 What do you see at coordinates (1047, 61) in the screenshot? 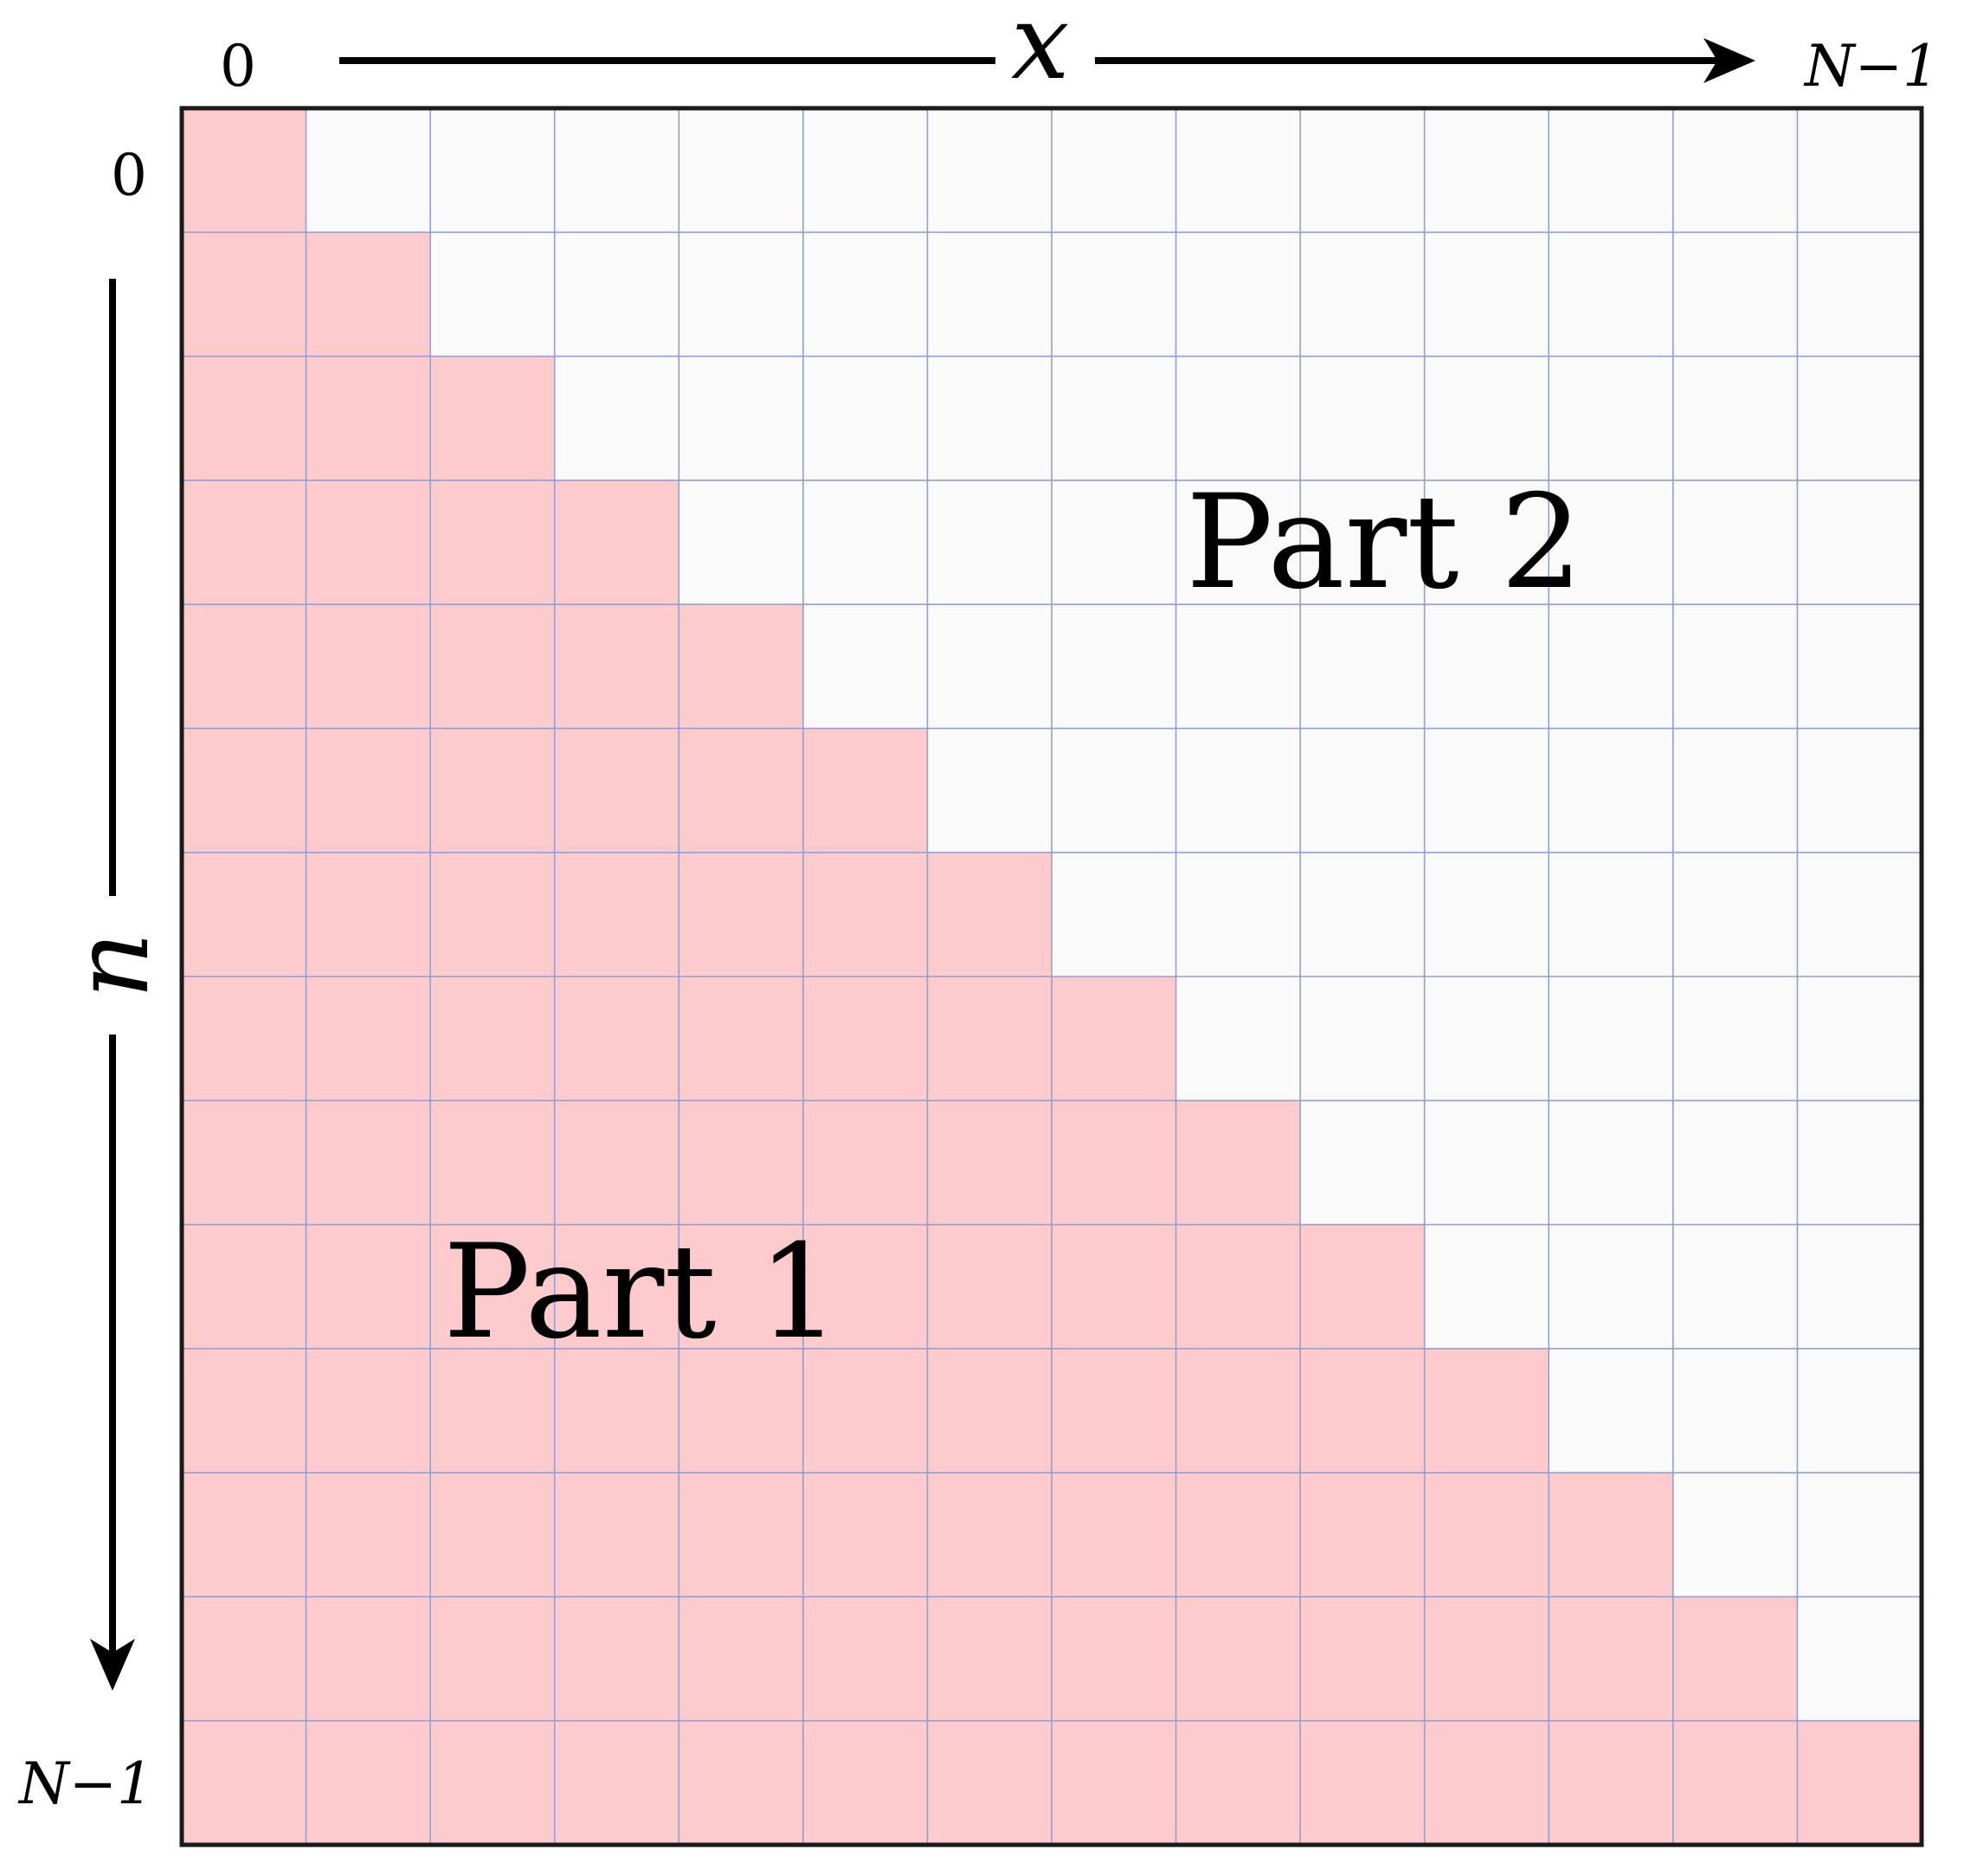
I see `x-axis-arrow` at bounding box center [1047, 61].